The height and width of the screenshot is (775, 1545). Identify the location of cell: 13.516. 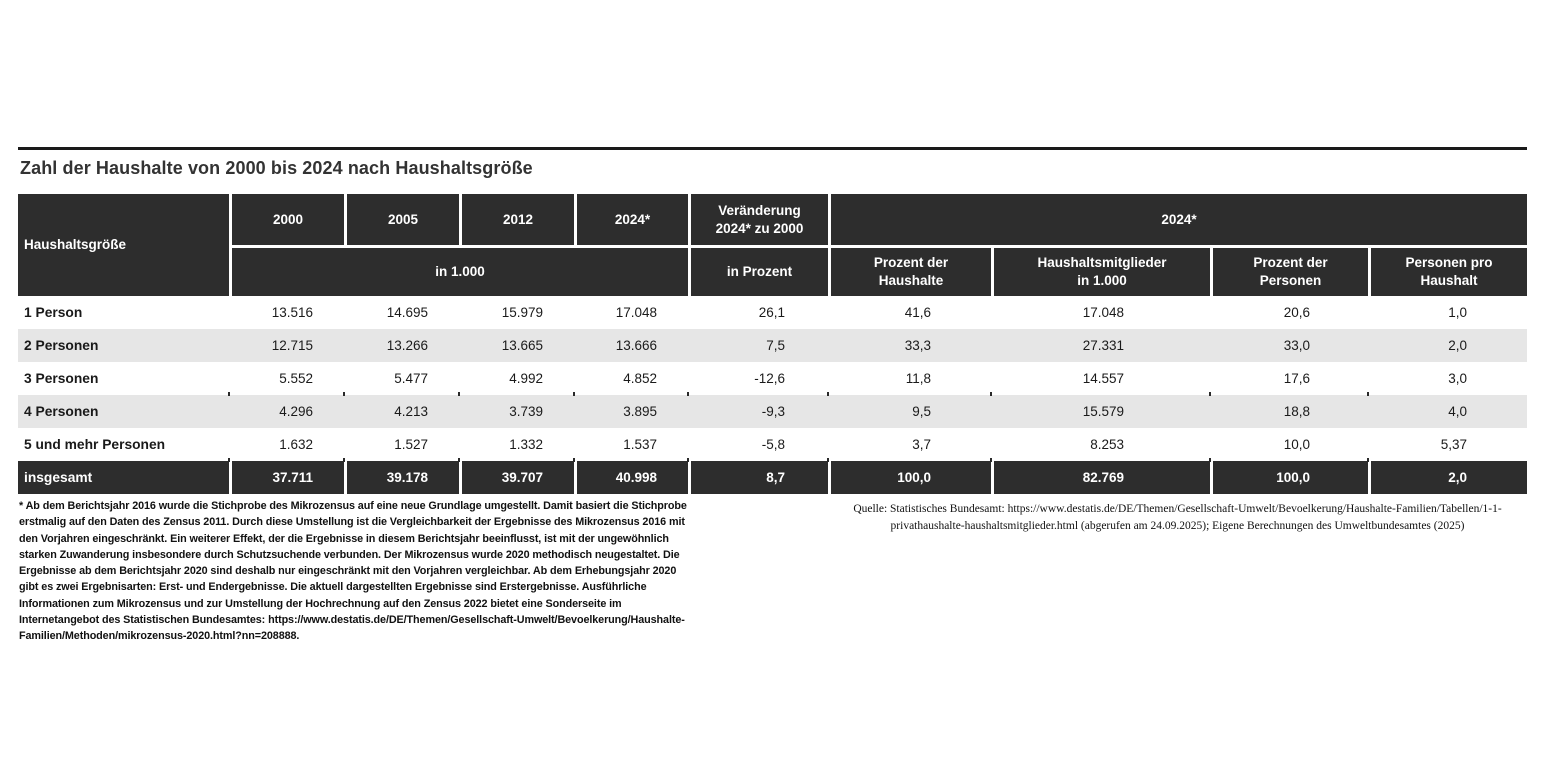
(292, 312).